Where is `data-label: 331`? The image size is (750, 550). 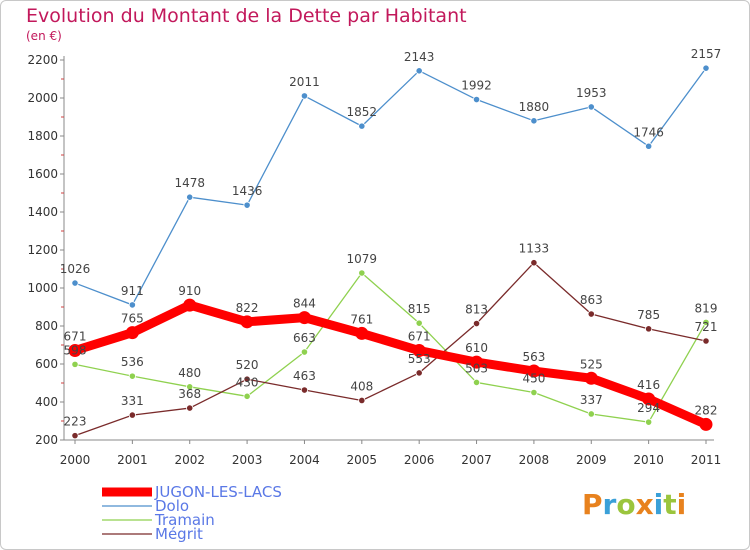 data-label: 331 is located at coordinates (132, 401).